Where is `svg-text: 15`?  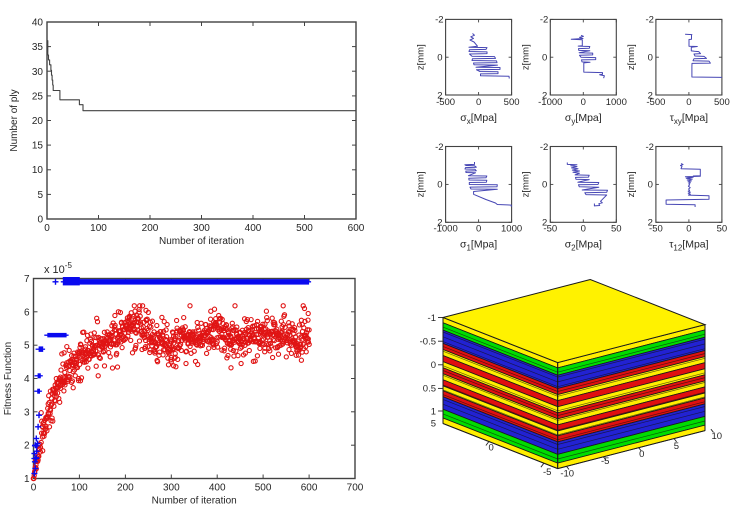 svg-text: 15 is located at coordinates (38, 146).